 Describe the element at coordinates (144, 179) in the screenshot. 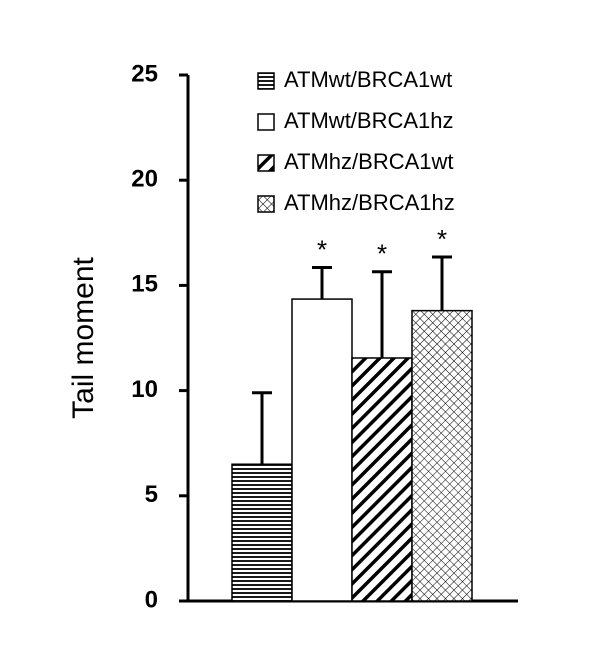

I see `y-tick-label: 20` at that location.